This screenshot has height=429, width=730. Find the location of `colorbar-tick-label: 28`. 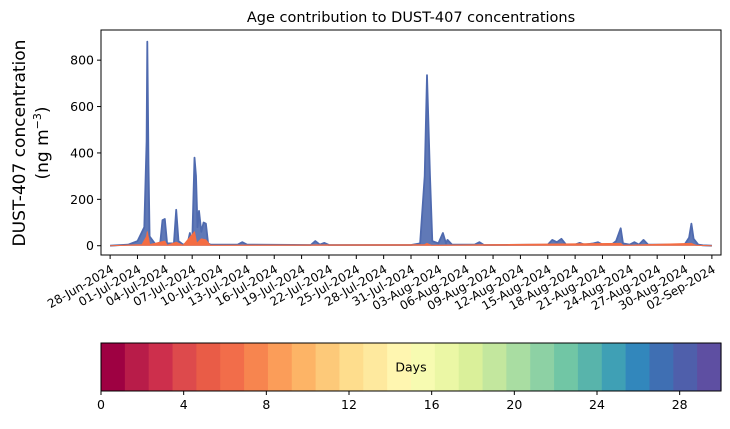

colorbar-tick-label: 28 is located at coordinates (680, 404).